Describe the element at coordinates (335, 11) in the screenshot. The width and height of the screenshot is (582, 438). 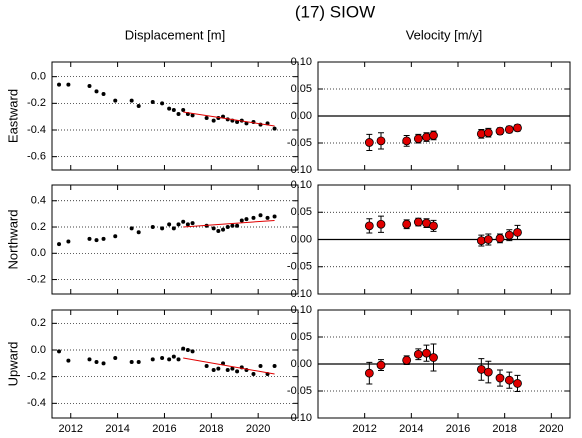
I see `chart-title: (17) SIOW` at that location.